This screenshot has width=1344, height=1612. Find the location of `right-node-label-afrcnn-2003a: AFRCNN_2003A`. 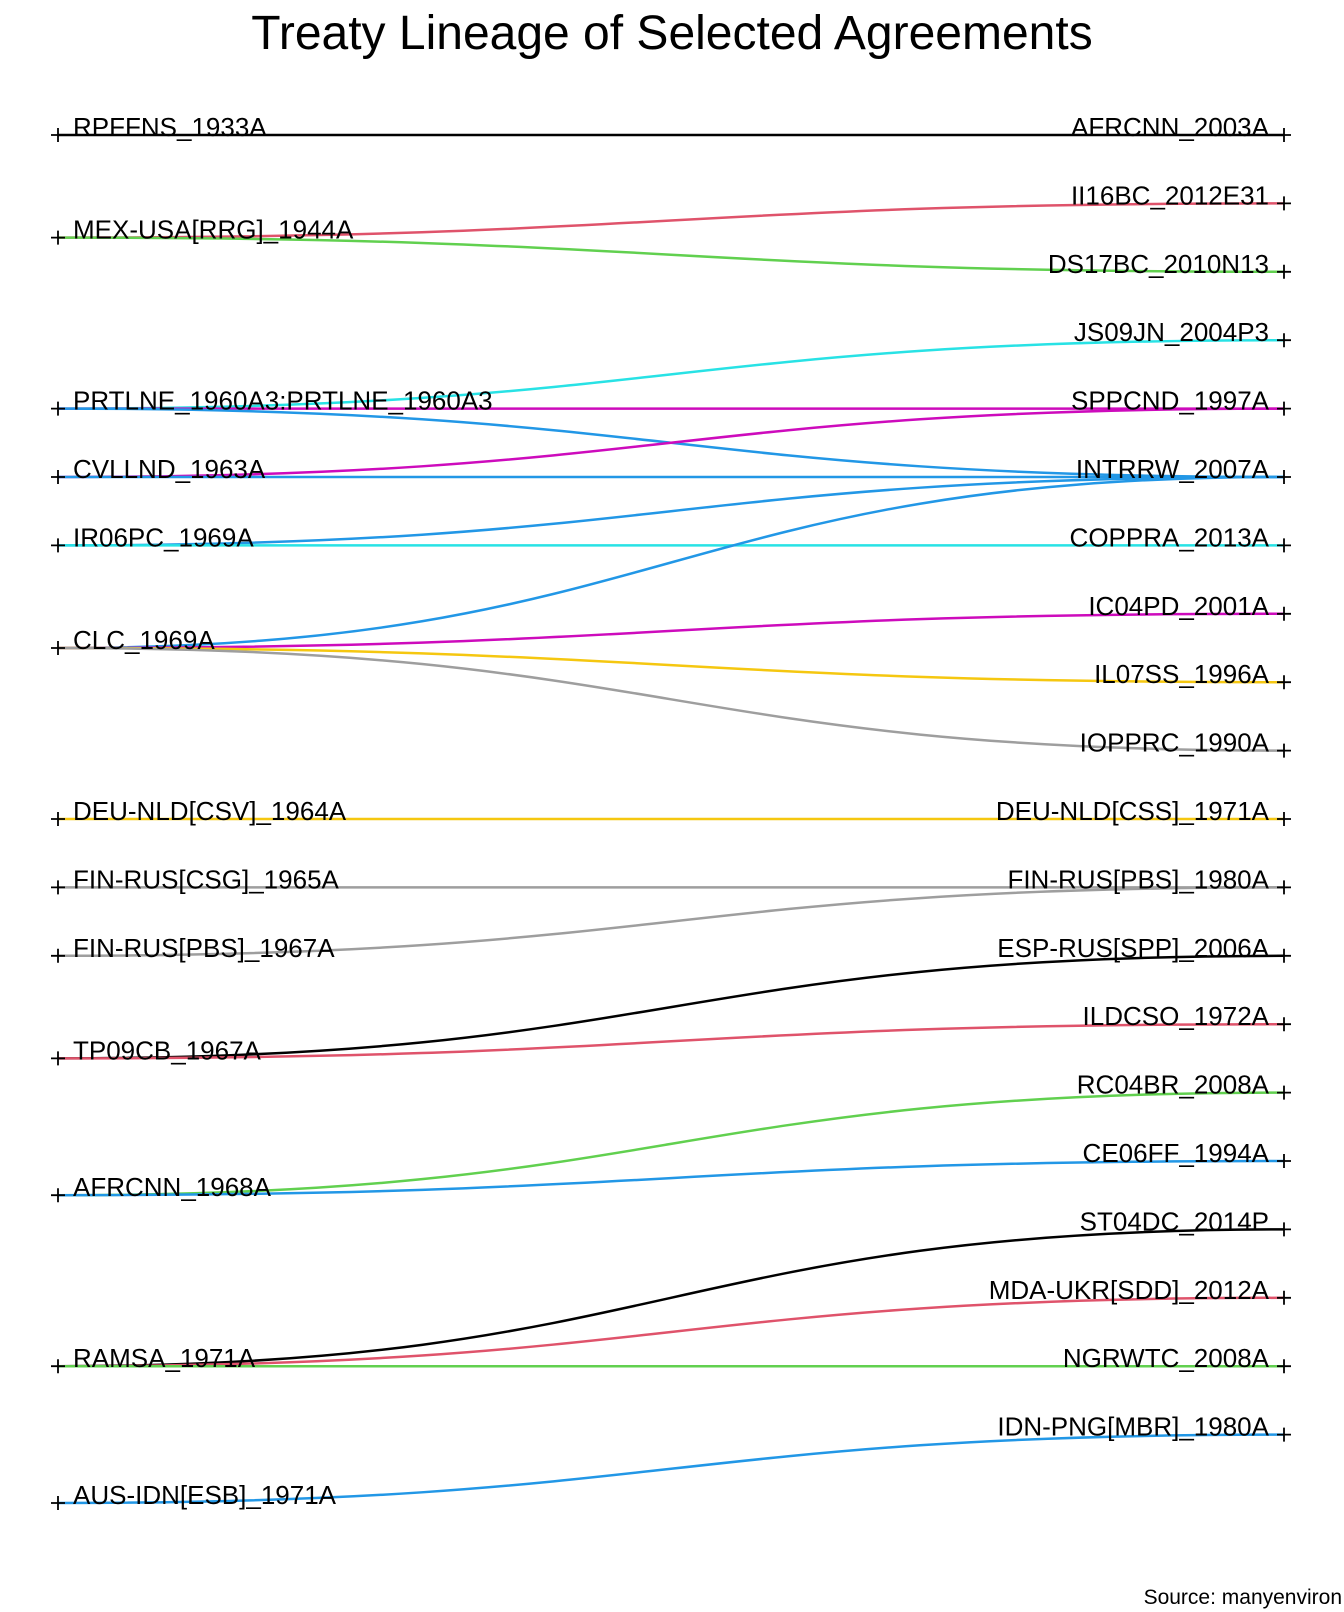

right-node-label-afrcnn-2003a: AFRCNN_2003A is located at coordinates (1170, 127).